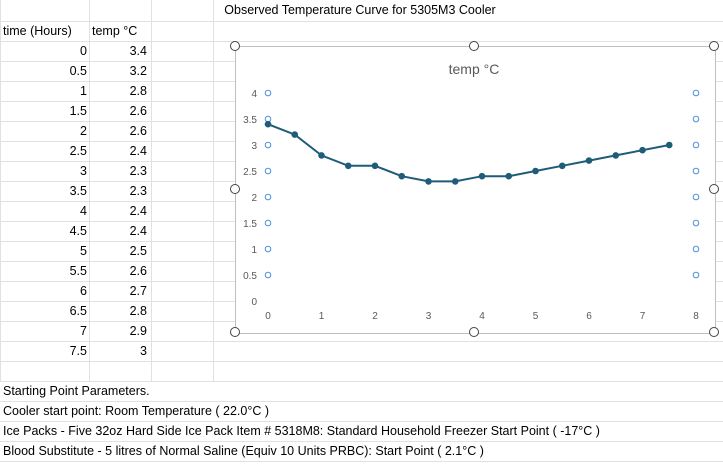 The image size is (723, 465). What do you see at coordinates (138, 51) in the screenshot?
I see `temp-cell: 3.4` at bounding box center [138, 51].